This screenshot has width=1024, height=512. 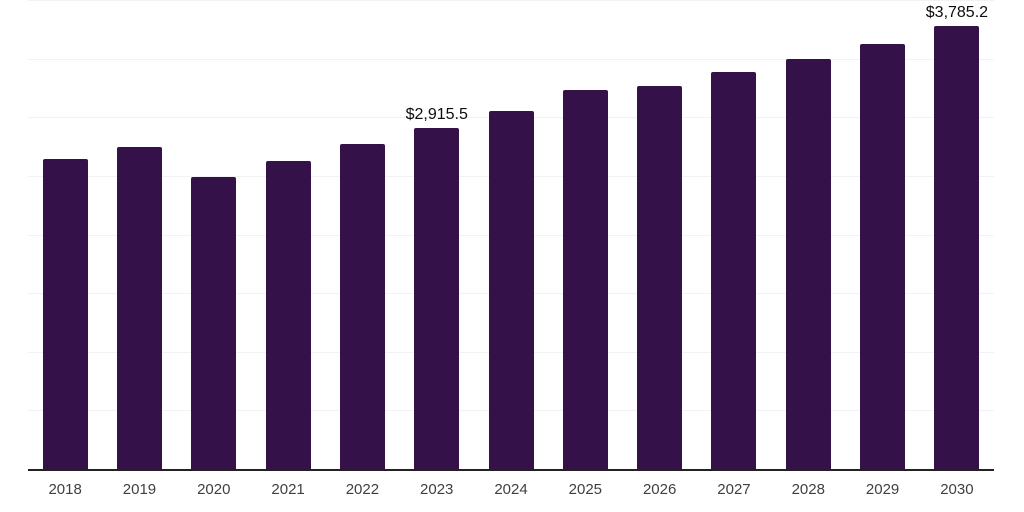 I want to click on bar-slot-2028, so click(x=808, y=235).